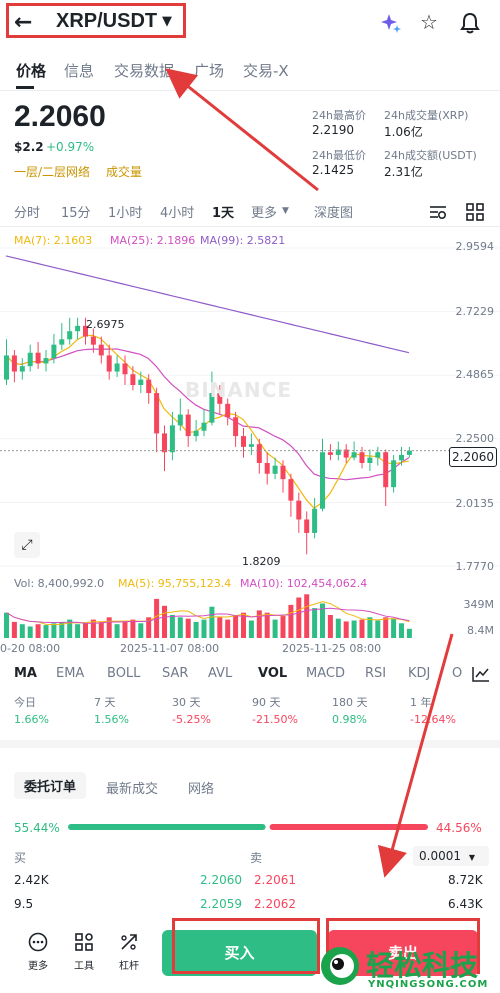 The height and width of the screenshot is (993, 500). What do you see at coordinates (480, 630) in the screenshot?
I see `vol-axis-bottom: 8.4M` at bounding box center [480, 630].